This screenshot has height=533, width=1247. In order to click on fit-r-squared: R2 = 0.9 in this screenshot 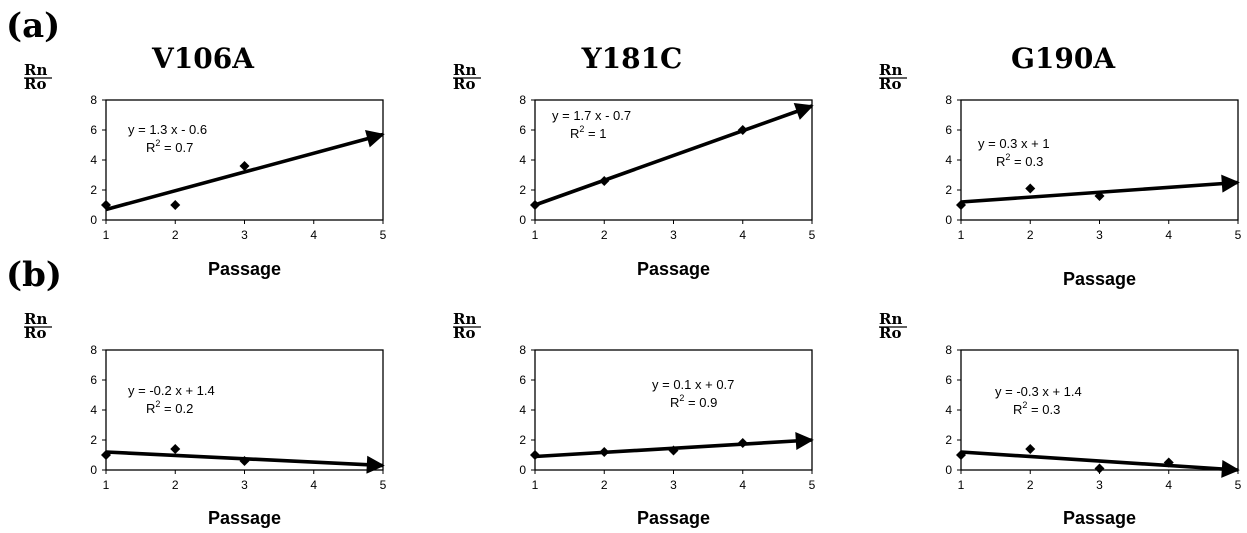, I will do `click(693, 401)`.